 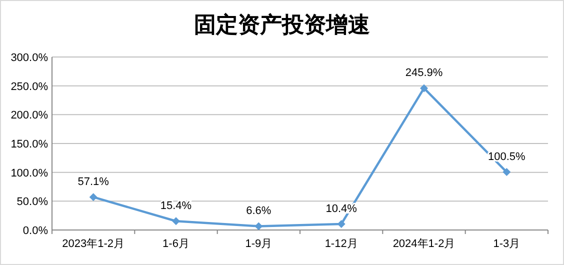 What do you see at coordinates (282, 24) in the screenshot?
I see `chart-title: 固定资产投资增速` at bounding box center [282, 24].